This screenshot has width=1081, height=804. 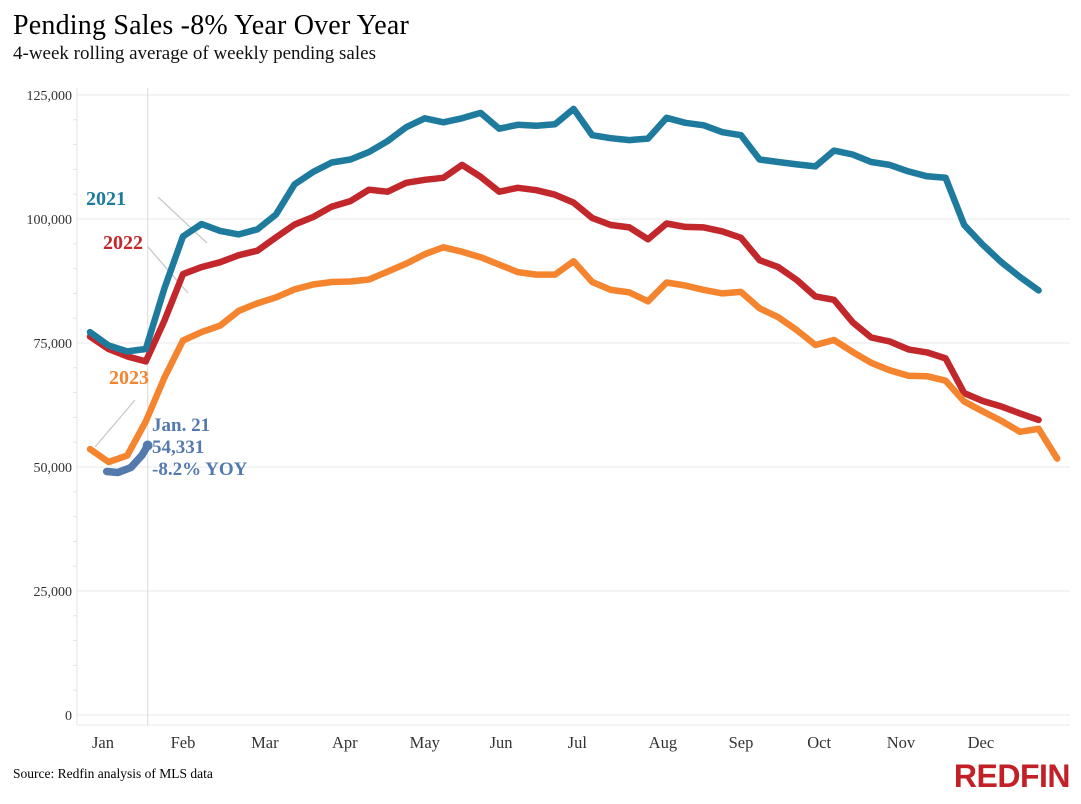 What do you see at coordinates (981, 742) in the screenshot?
I see `x-tick-label: Dec` at bounding box center [981, 742].